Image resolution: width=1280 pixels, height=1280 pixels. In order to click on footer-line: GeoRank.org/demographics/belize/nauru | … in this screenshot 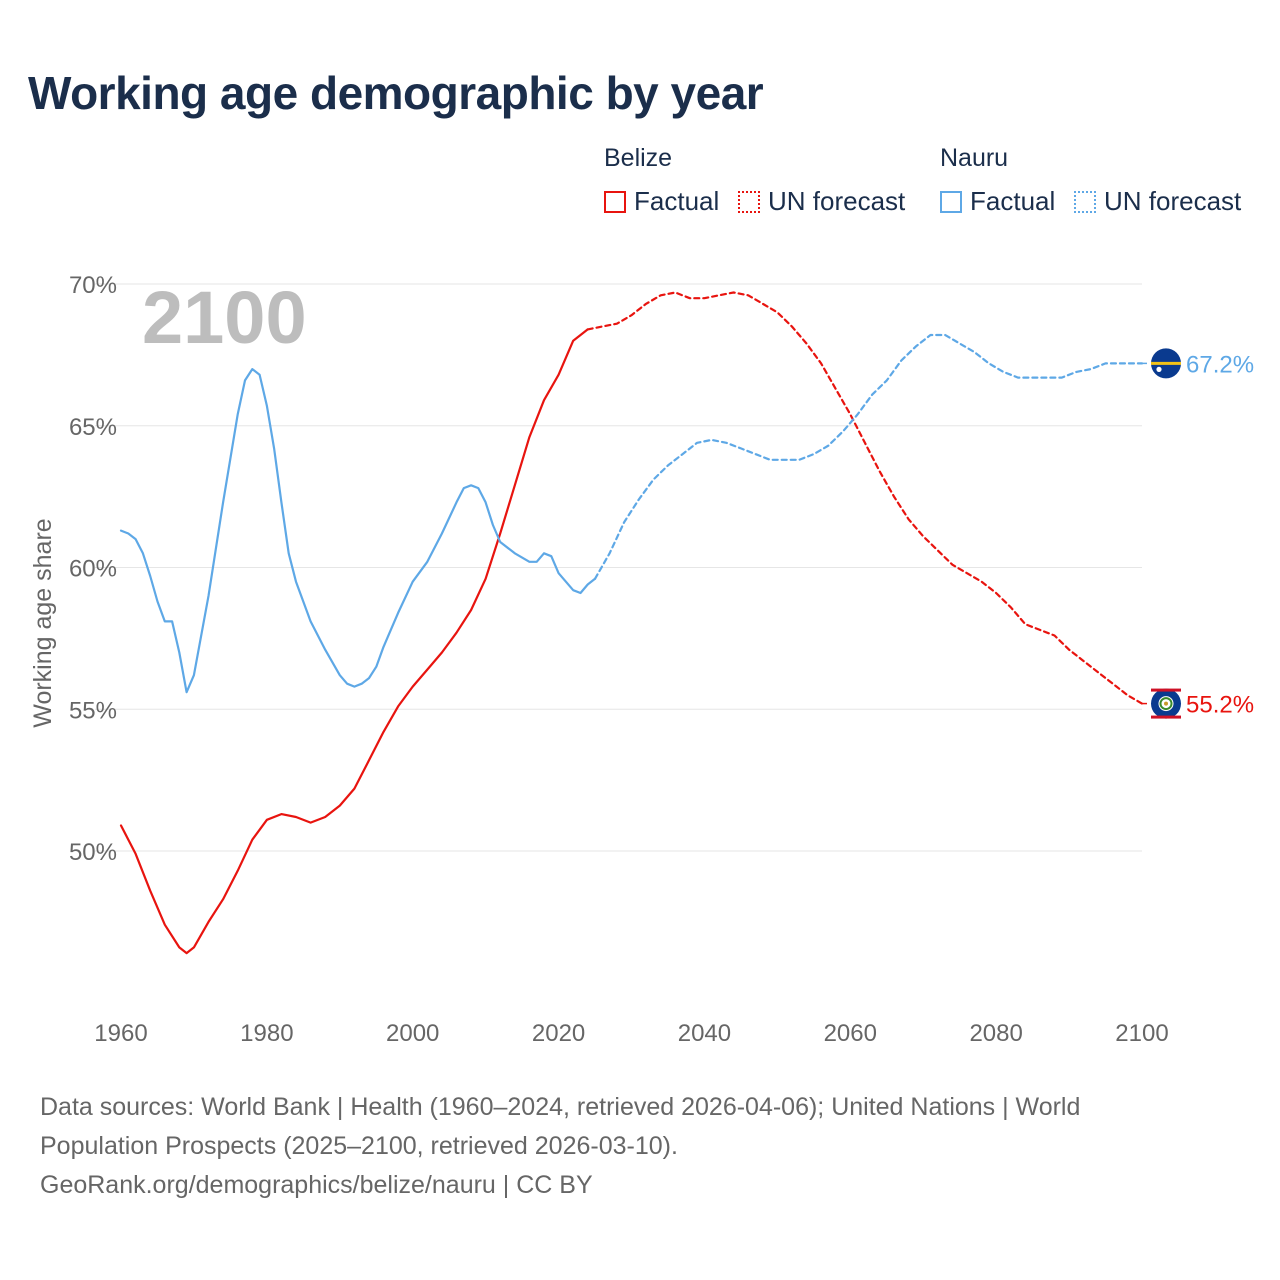, I will do `click(316, 1185)`.